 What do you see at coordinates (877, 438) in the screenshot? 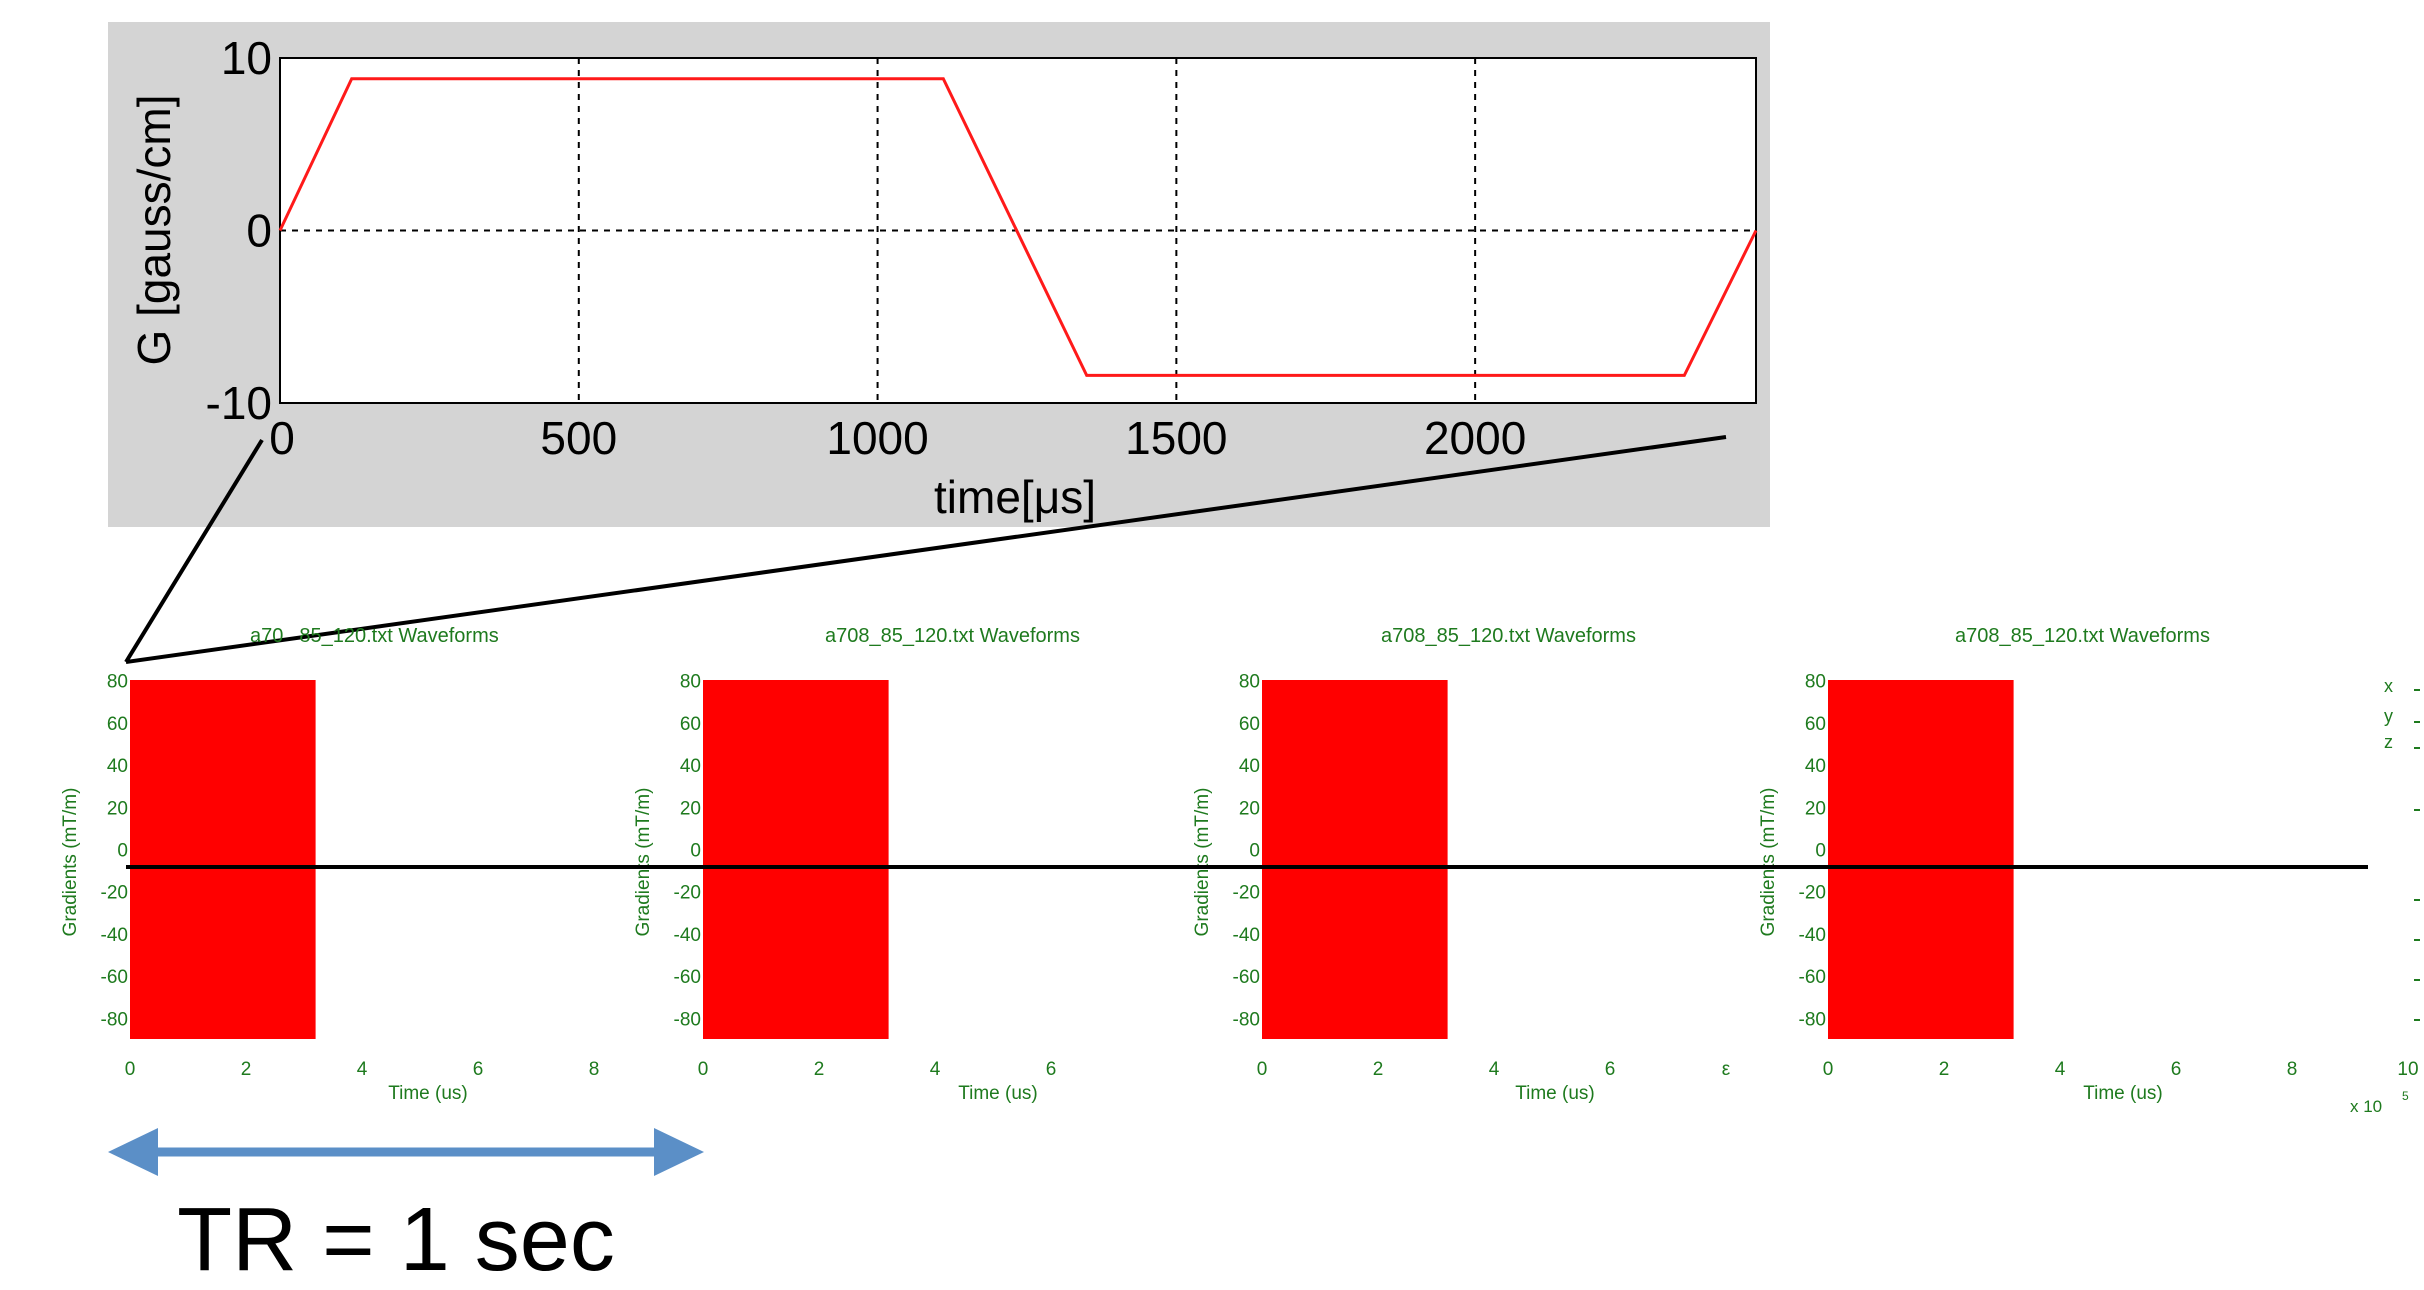
I see `zoom-x-tick-label: 1000` at bounding box center [877, 438].